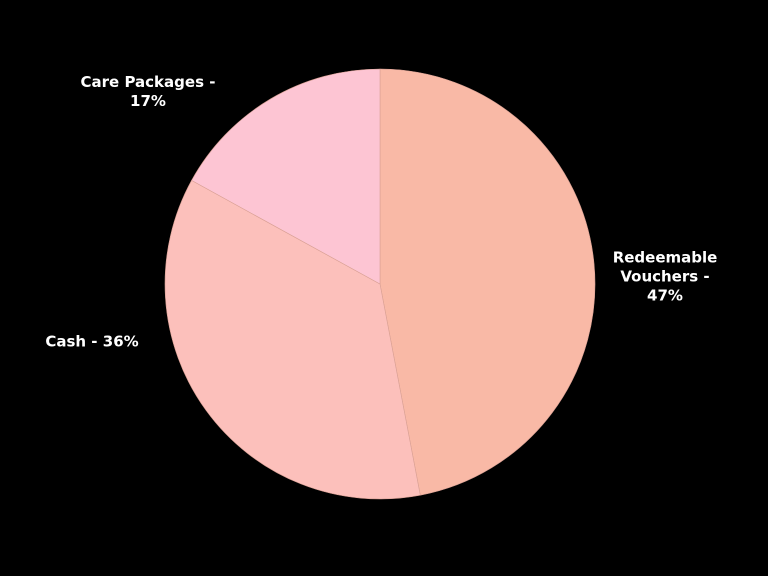 The image size is (768, 576). I want to click on slice-label: Redeemable Vouchers - 47%, so click(665, 276).